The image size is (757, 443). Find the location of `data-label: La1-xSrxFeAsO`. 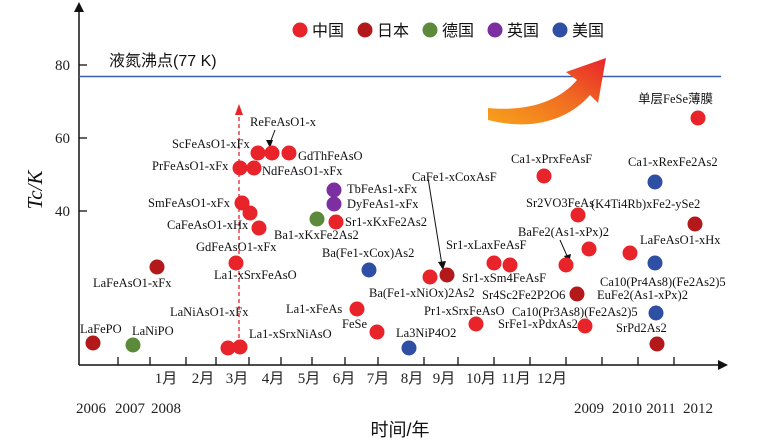

data-label: La1-xSrxFeAsO is located at coordinates (255, 275).